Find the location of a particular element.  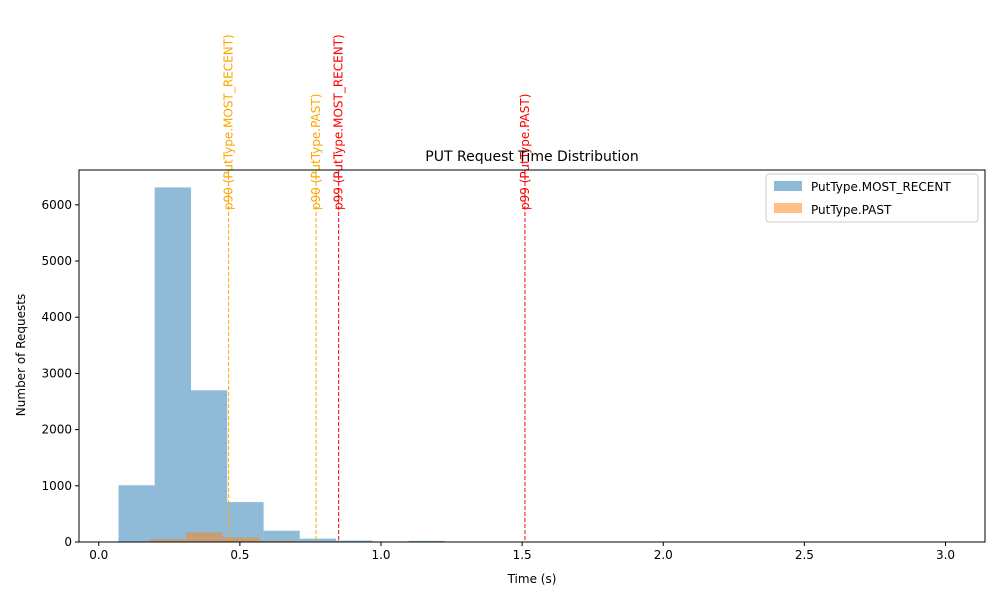

legend: PutType.MOST_RECENT PutType.PAST is located at coordinates (872, 198).